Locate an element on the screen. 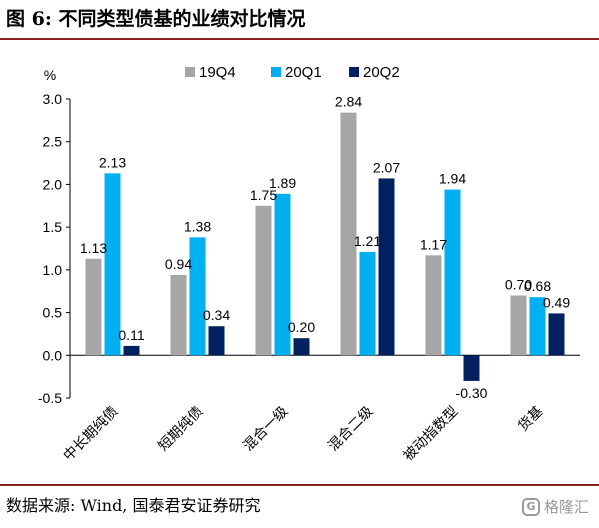  footer-divider is located at coordinates (299, 485).